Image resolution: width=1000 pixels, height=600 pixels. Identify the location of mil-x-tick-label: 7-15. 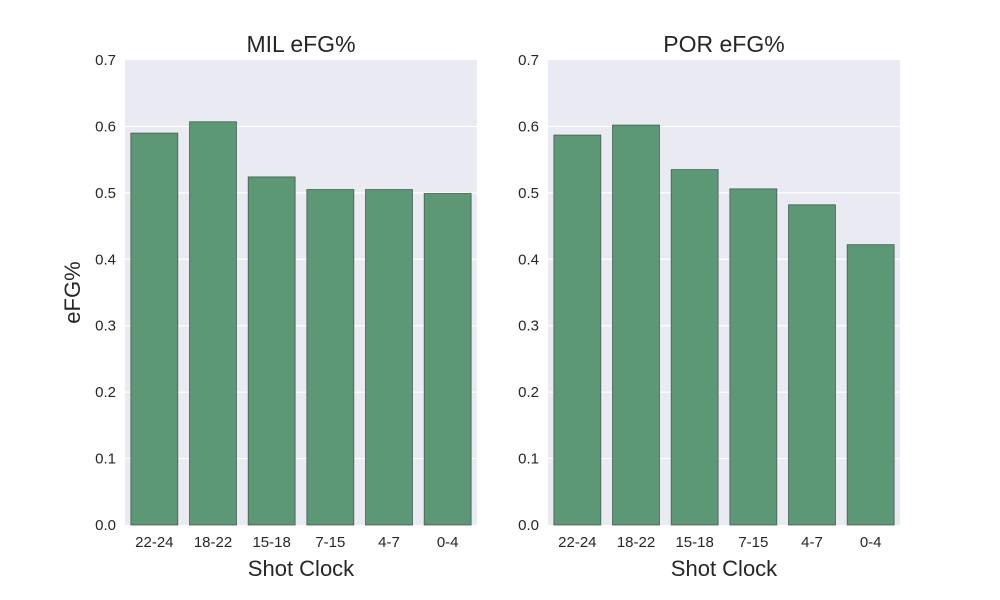
(330, 542).